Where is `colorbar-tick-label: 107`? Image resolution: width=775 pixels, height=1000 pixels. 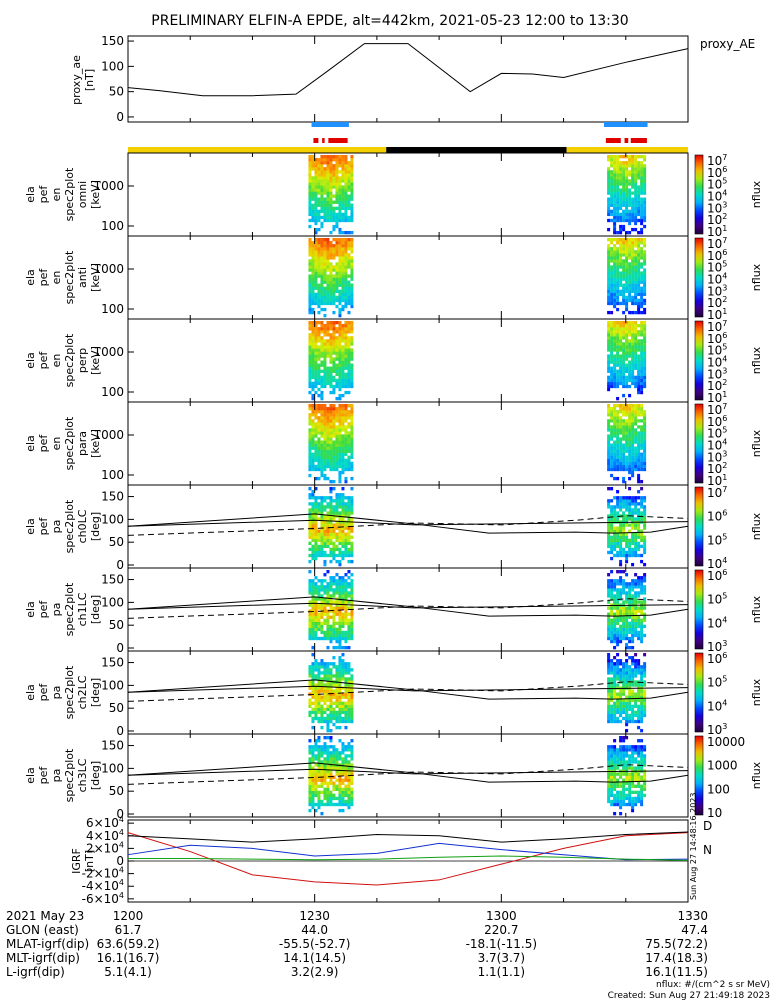
colorbar-tick-label: 107 is located at coordinates (717, 326).